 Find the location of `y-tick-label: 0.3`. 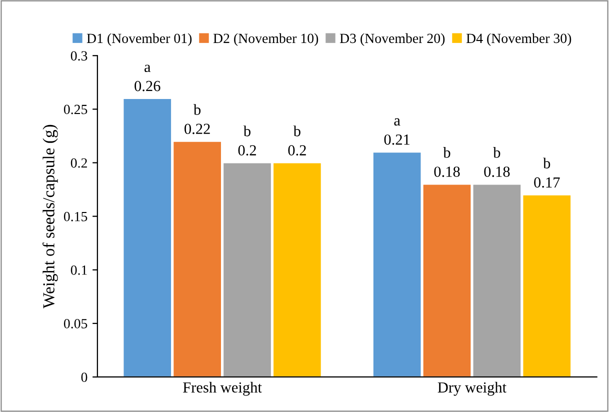

y-tick-label: 0.3 is located at coordinates (79, 56).